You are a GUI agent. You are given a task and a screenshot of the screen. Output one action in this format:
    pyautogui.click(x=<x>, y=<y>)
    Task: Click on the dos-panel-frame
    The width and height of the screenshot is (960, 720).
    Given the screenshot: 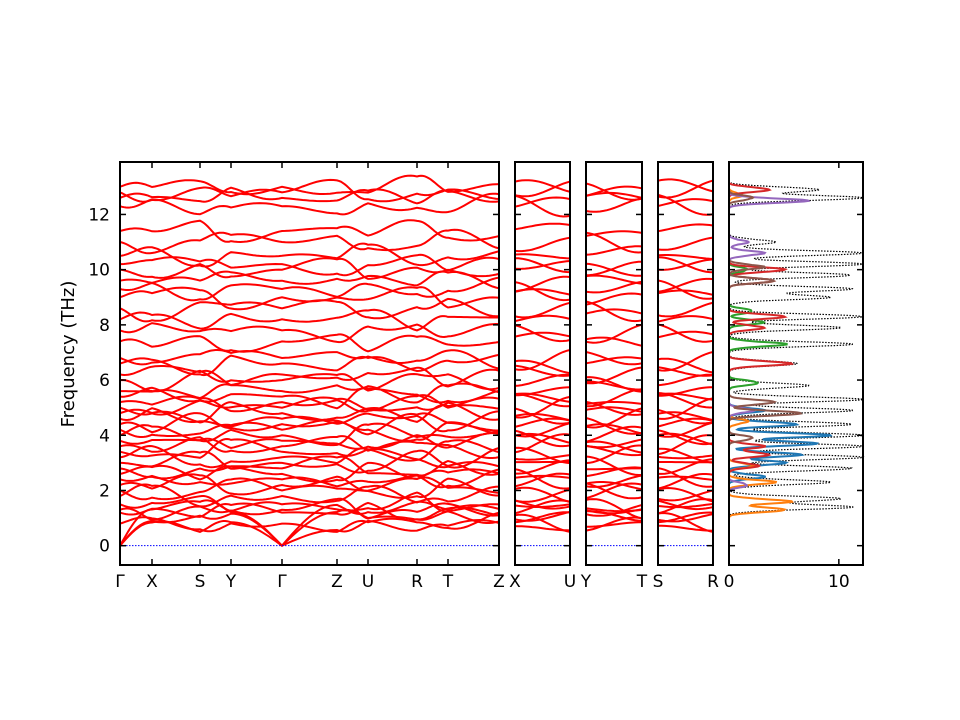 What is the action you would take?
    pyautogui.click(x=796, y=363)
    